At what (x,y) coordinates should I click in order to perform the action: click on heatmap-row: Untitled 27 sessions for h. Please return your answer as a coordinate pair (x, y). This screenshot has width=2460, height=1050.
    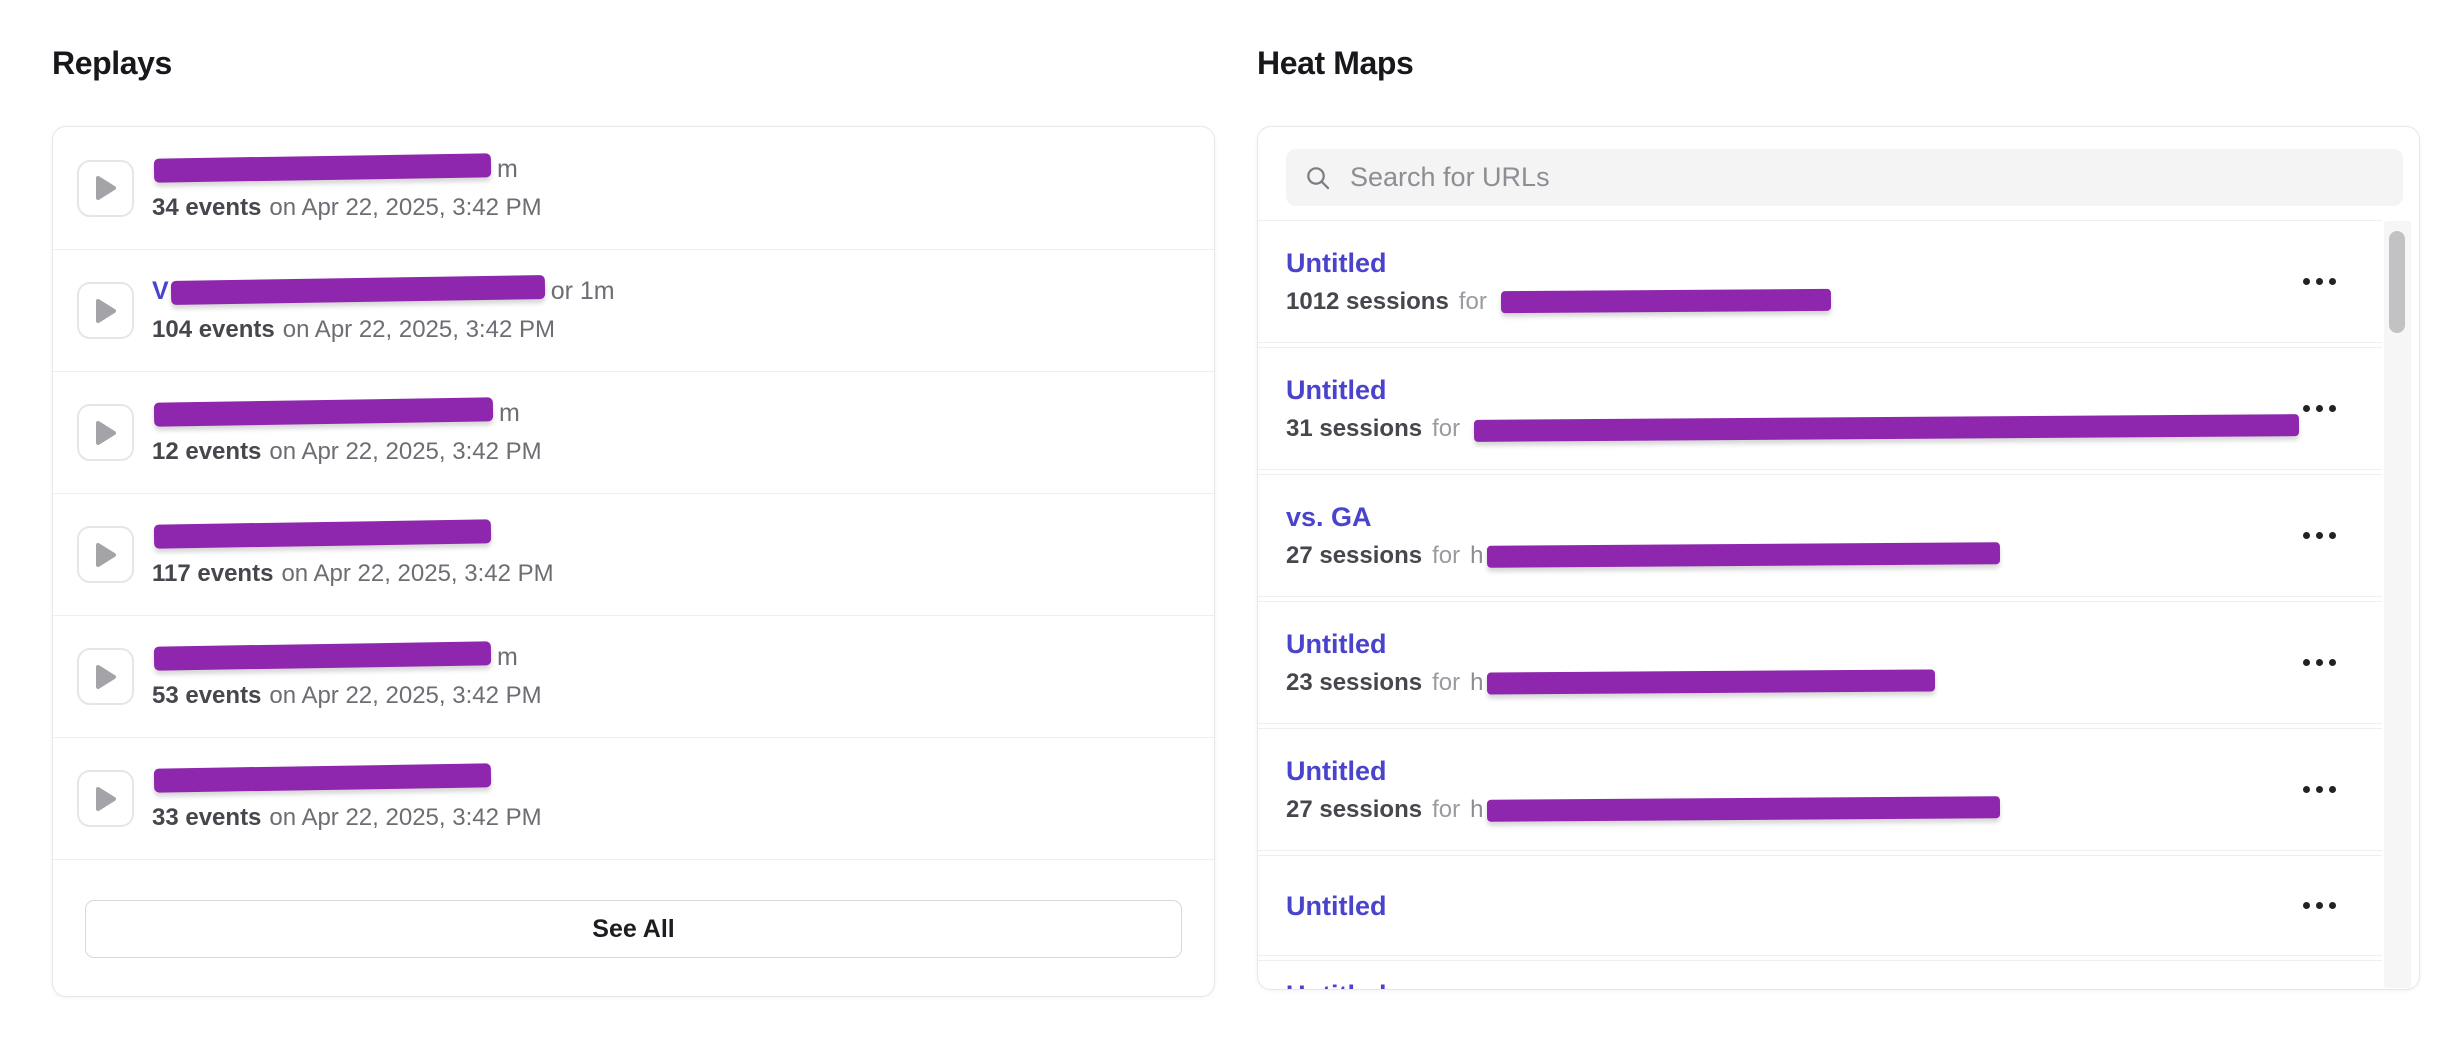
    Looking at the image, I should click on (1820, 789).